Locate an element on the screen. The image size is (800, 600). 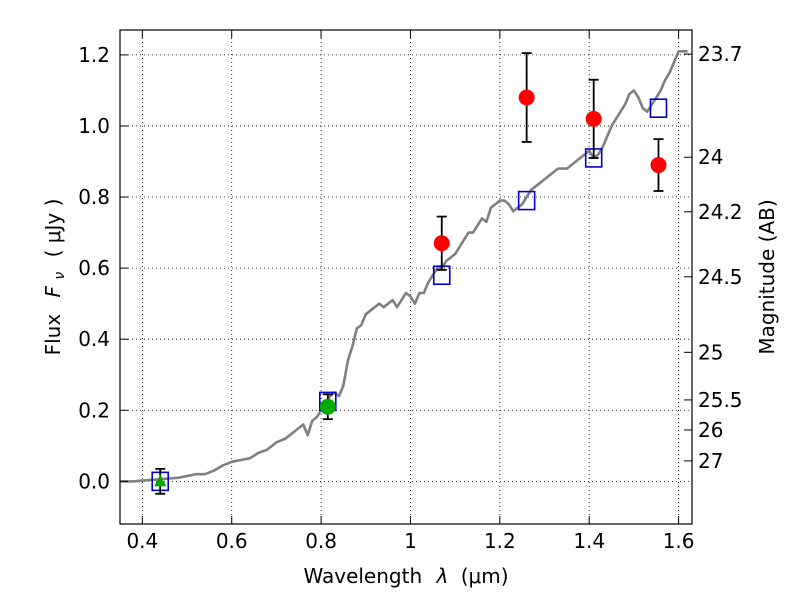
x-tick-label: 1.4 is located at coordinates (589, 541).